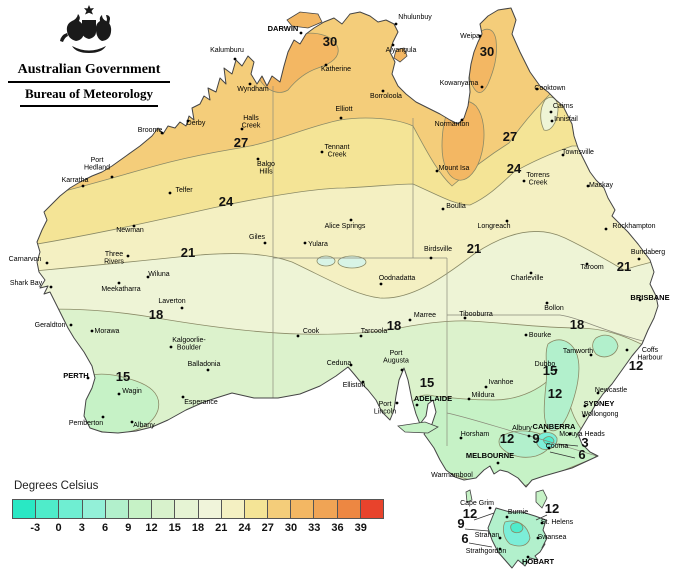  I want to click on city-label: Moruya Heads, so click(582, 434).